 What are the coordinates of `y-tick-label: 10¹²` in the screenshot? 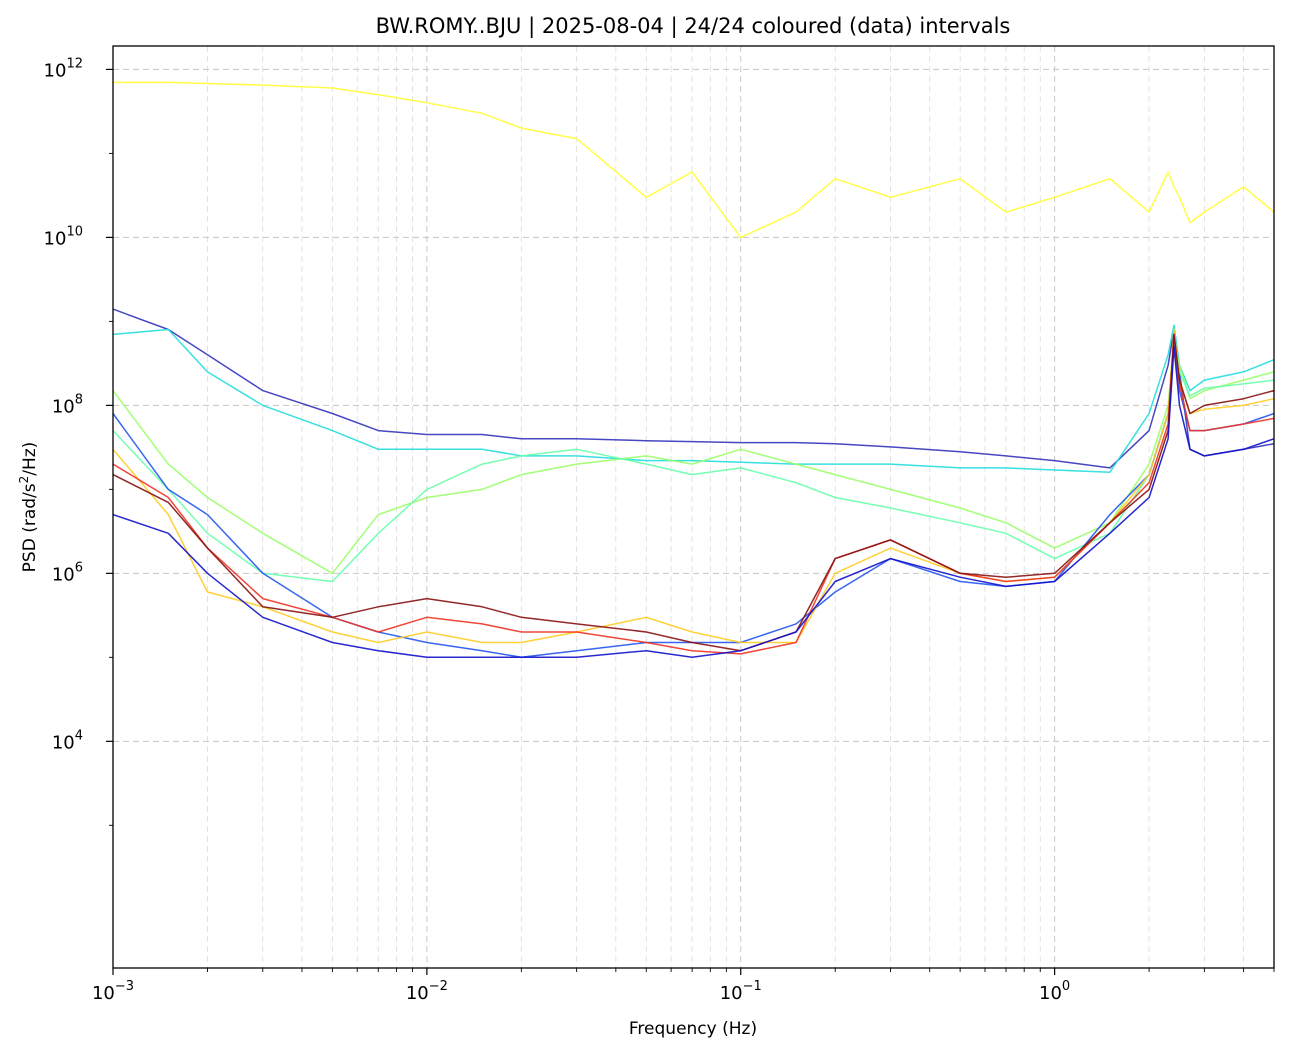 It's located at (63, 68).